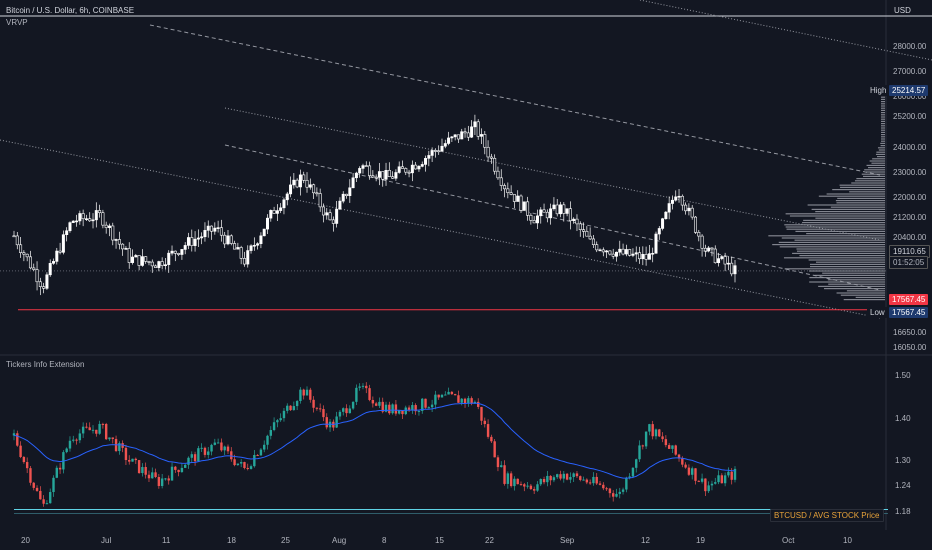 This screenshot has height=550, width=932. What do you see at coordinates (902, 10) in the screenshot?
I see `currency-label: USD` at bounding box center [902, 10].